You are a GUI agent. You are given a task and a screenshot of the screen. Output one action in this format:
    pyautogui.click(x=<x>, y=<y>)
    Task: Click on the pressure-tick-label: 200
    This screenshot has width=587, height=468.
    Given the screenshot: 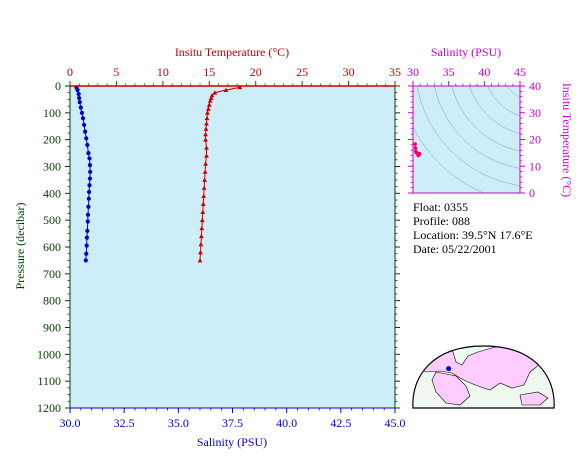 What is the action you would take?
    pyautogui.click(x=52, y=140)
    